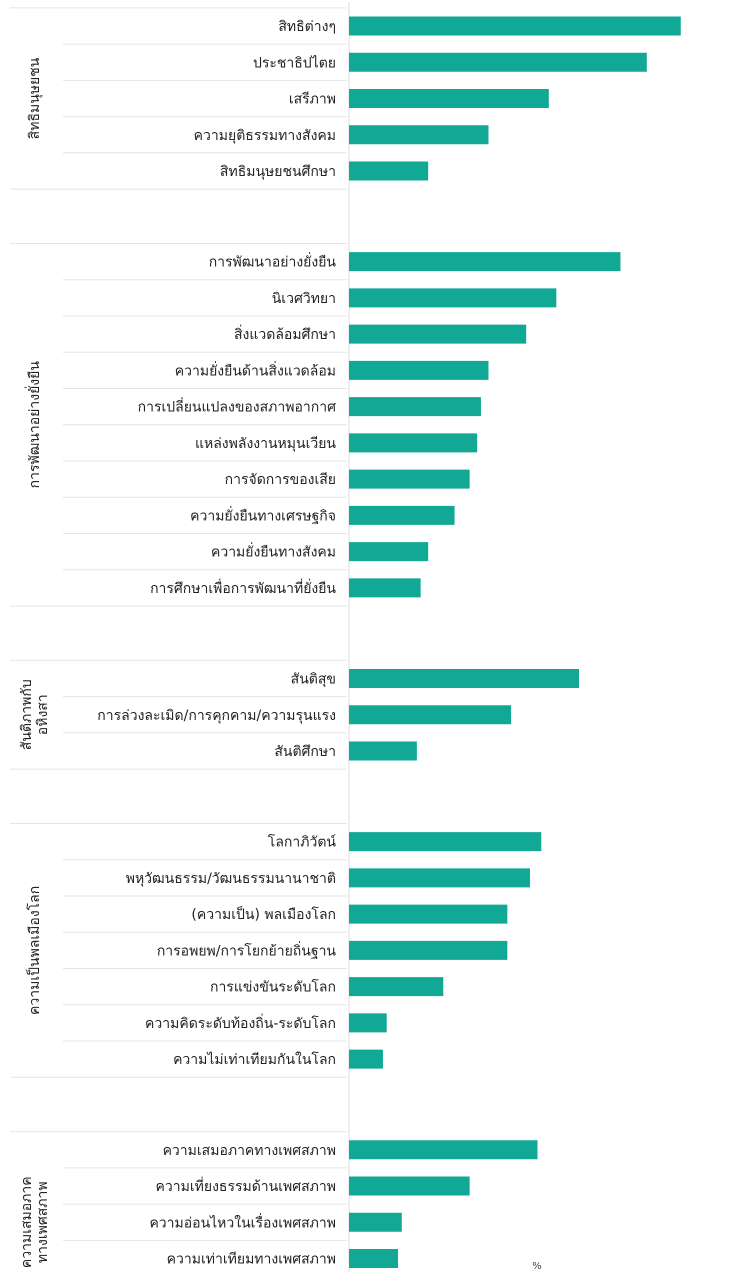  I want to click on category-label: ความเสมอภาคทางเพศสภาพ, so click(249, 1151).